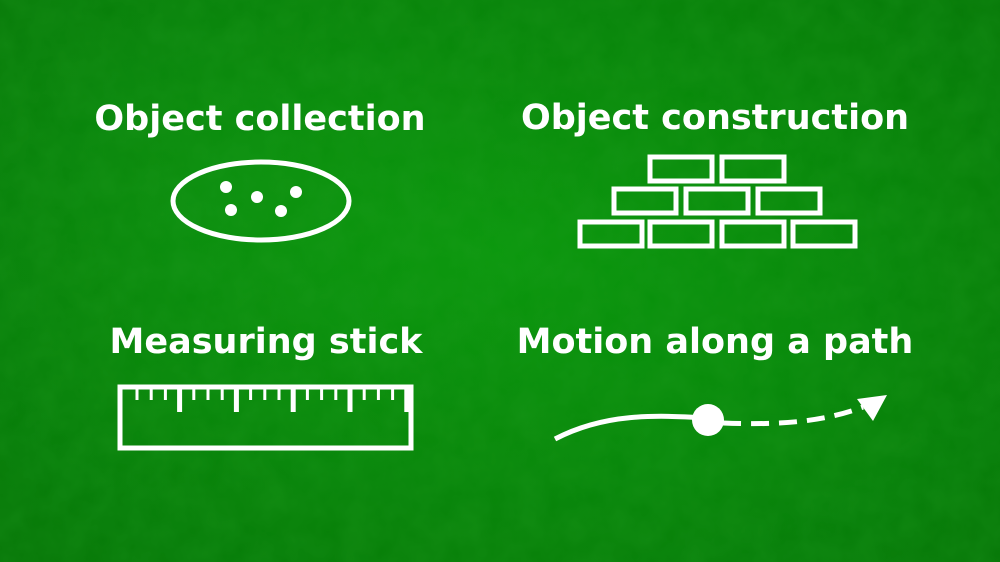  What do you see at coordinates (272, 400) in the screenshot?
I see `ruler-ticks` at bounding box center [272, 400].